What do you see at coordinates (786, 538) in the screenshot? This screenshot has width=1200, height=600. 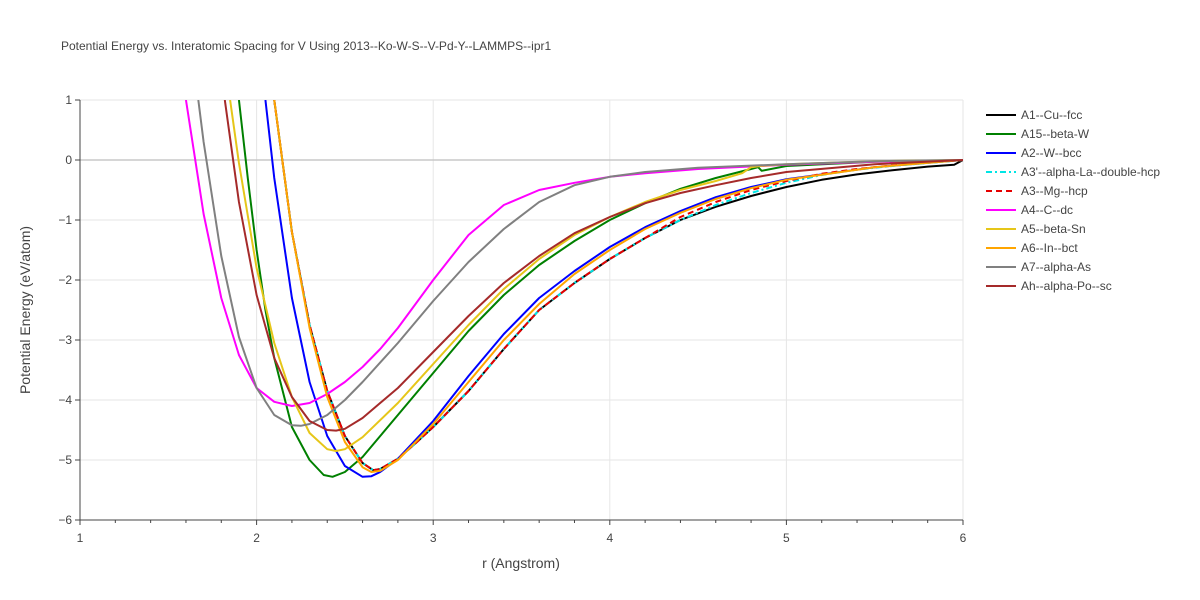 I see `x-tick-label: 5` at bounding box center [786, 538].